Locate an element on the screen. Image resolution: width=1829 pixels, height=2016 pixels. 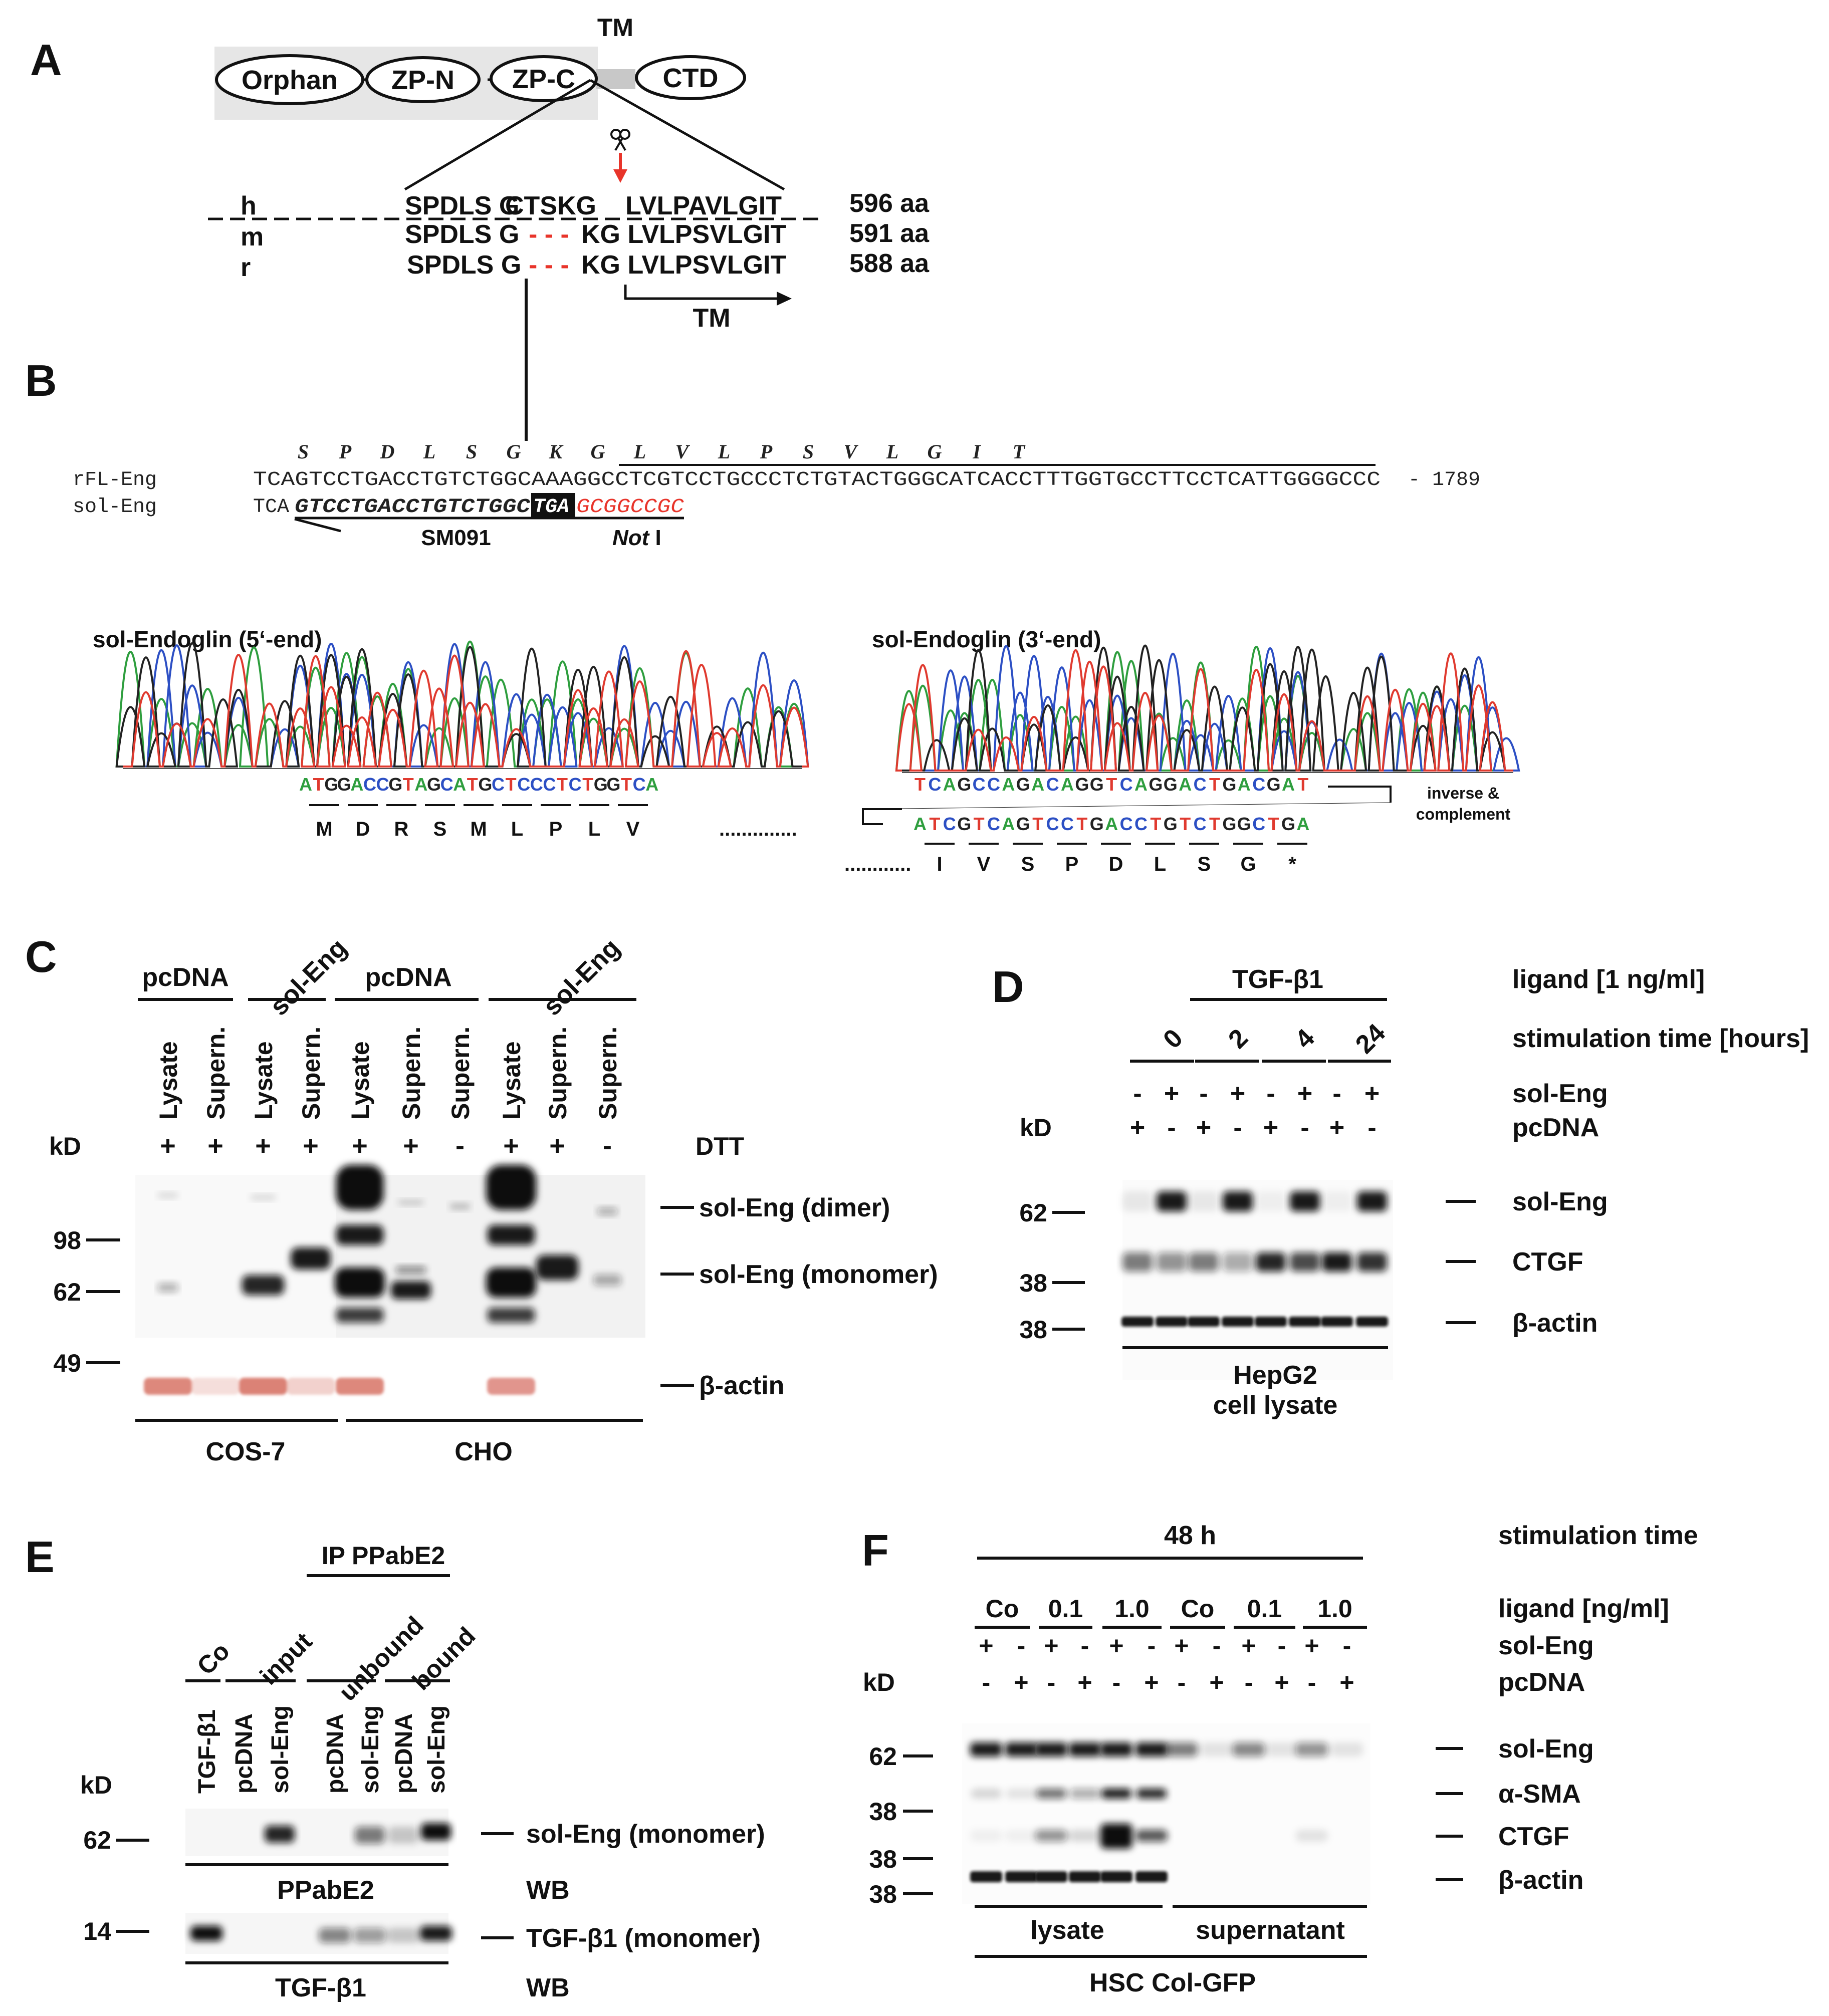
panel-e-label: E is located at coordinates (40, 1557).